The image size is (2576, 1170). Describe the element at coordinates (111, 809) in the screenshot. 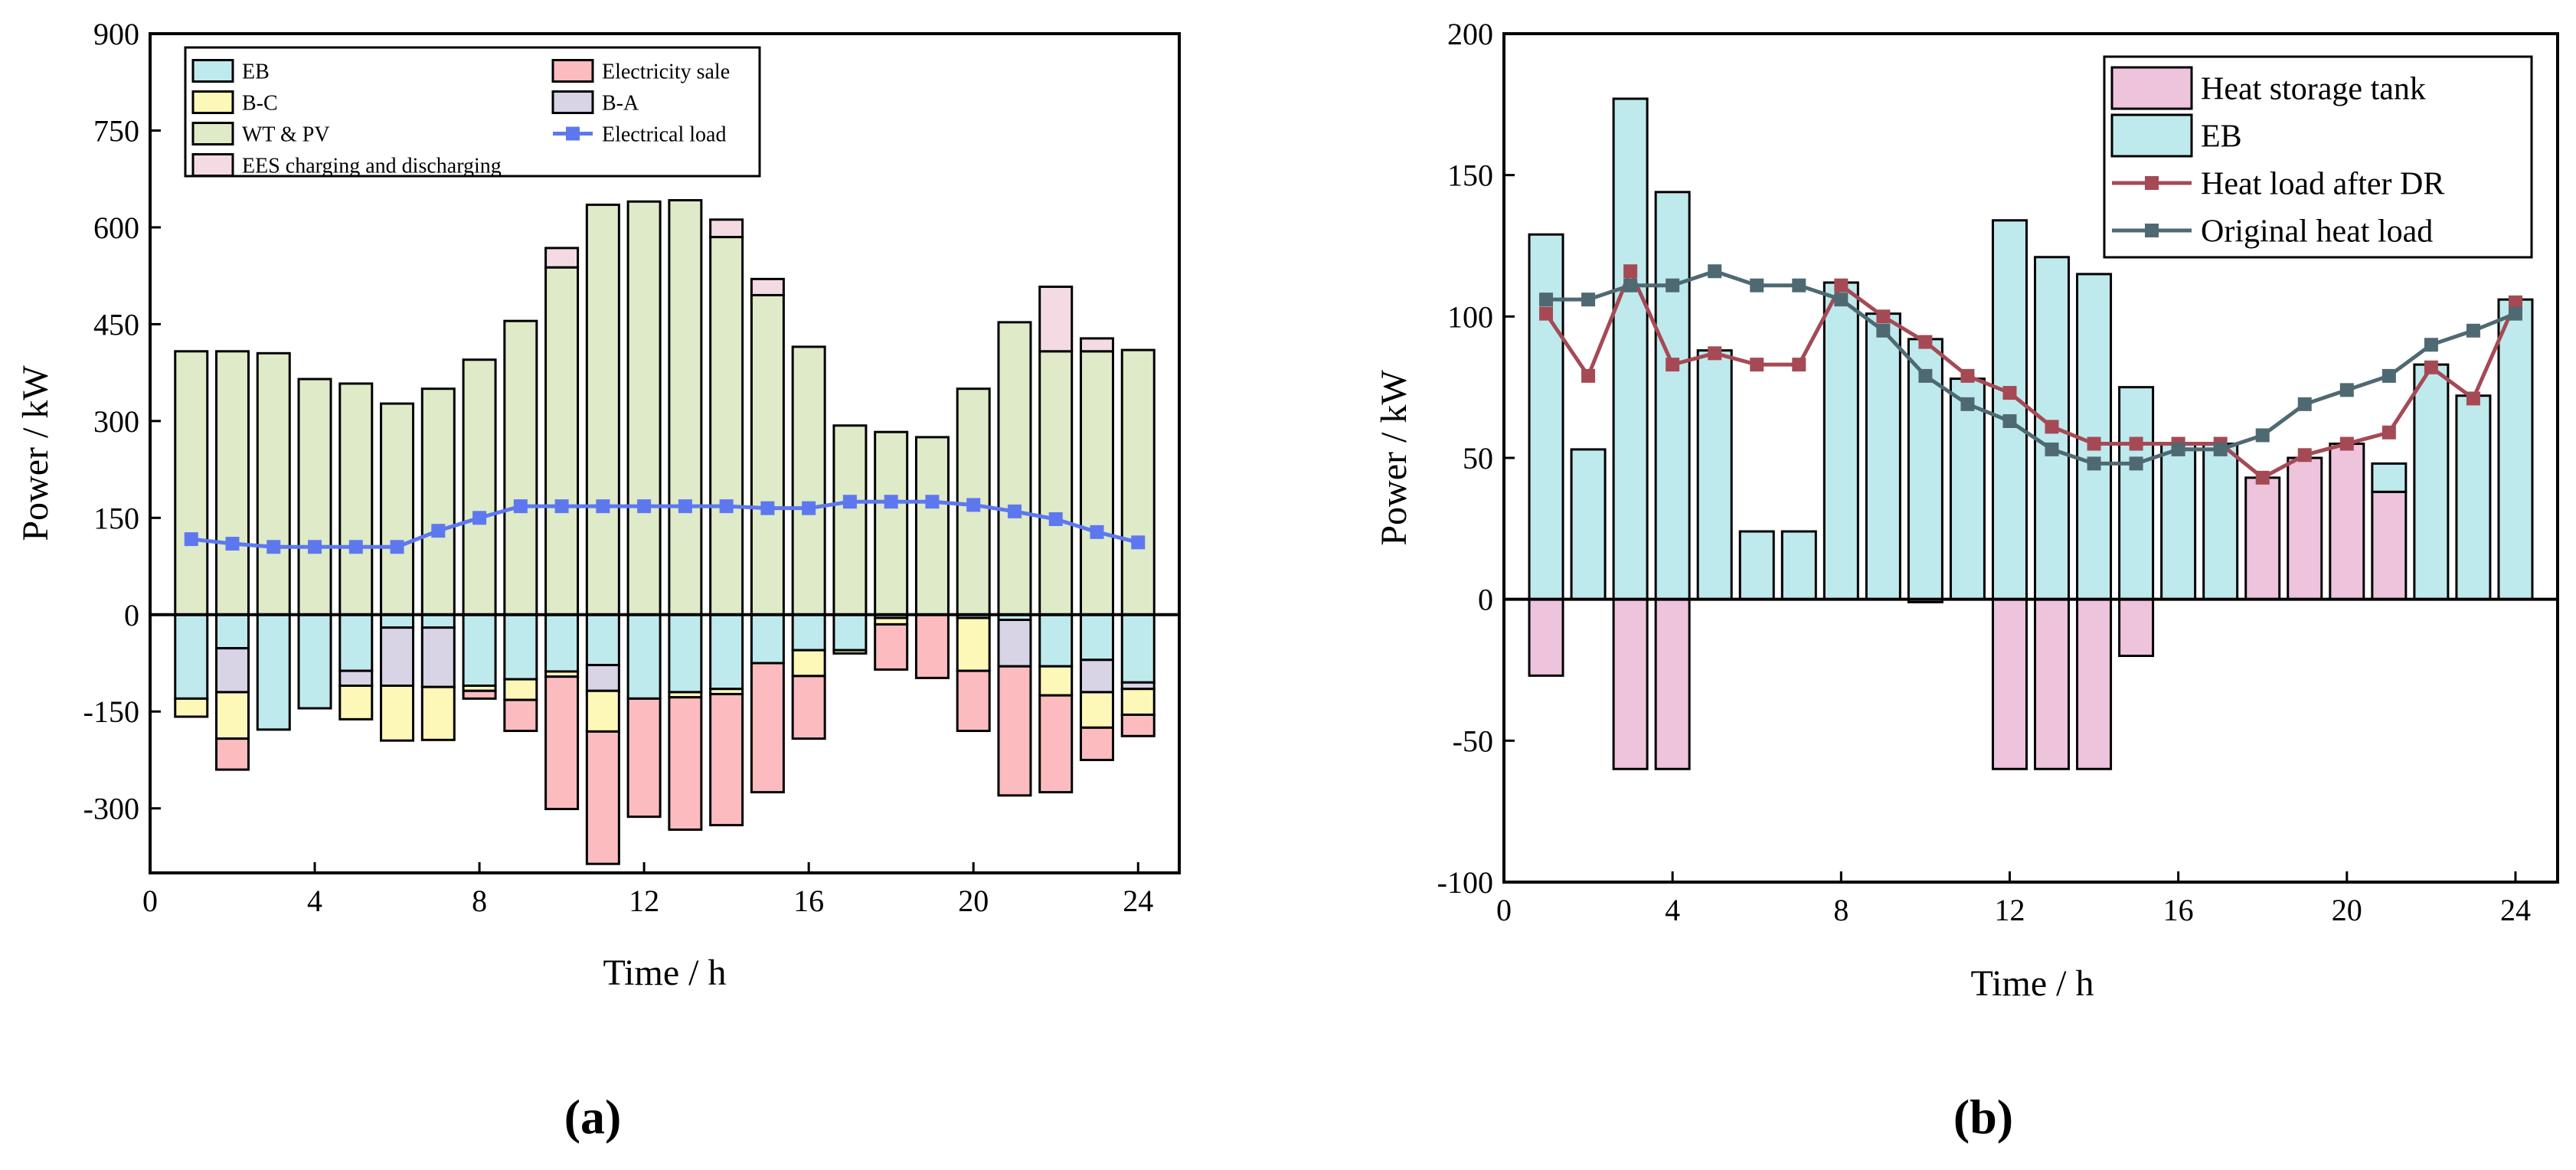

I see `y-tick-label: -300` at that location.